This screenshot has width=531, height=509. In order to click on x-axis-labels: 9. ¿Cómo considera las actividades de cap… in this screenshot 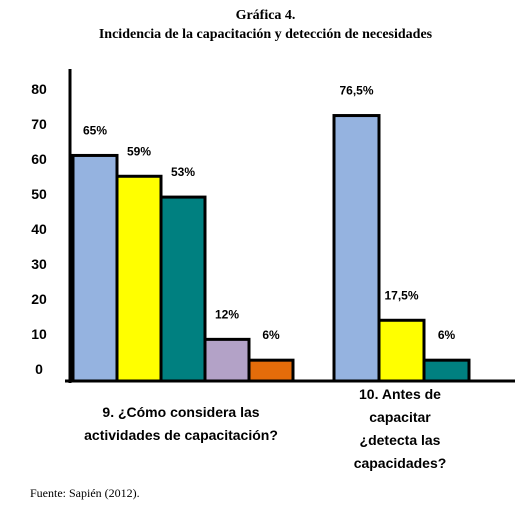, I will do `click(265, 428)`.